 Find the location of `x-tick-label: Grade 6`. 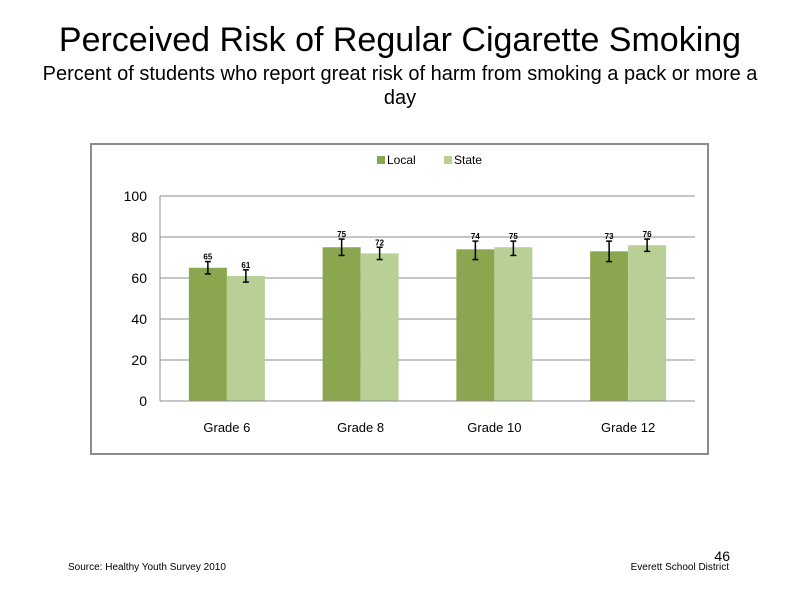

x-tick-label: Grade 6 is located at coordinates (226, 427).